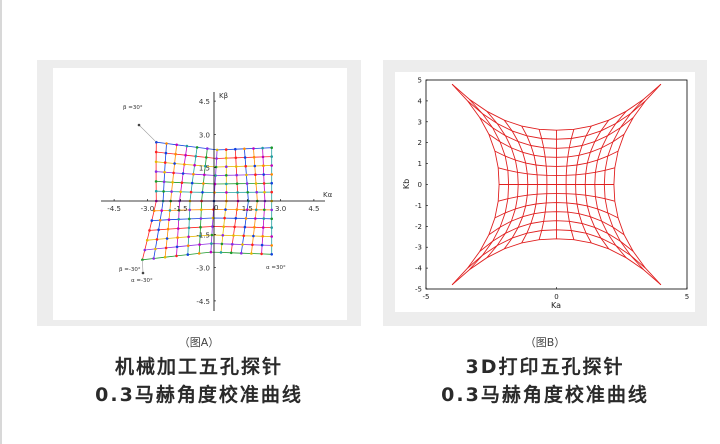 This screenshot has height=444, width=720. What do you see at coordinates (216, 208) in the screenshot?
I see `origin-label: 0` at bounding box center [216, 208].